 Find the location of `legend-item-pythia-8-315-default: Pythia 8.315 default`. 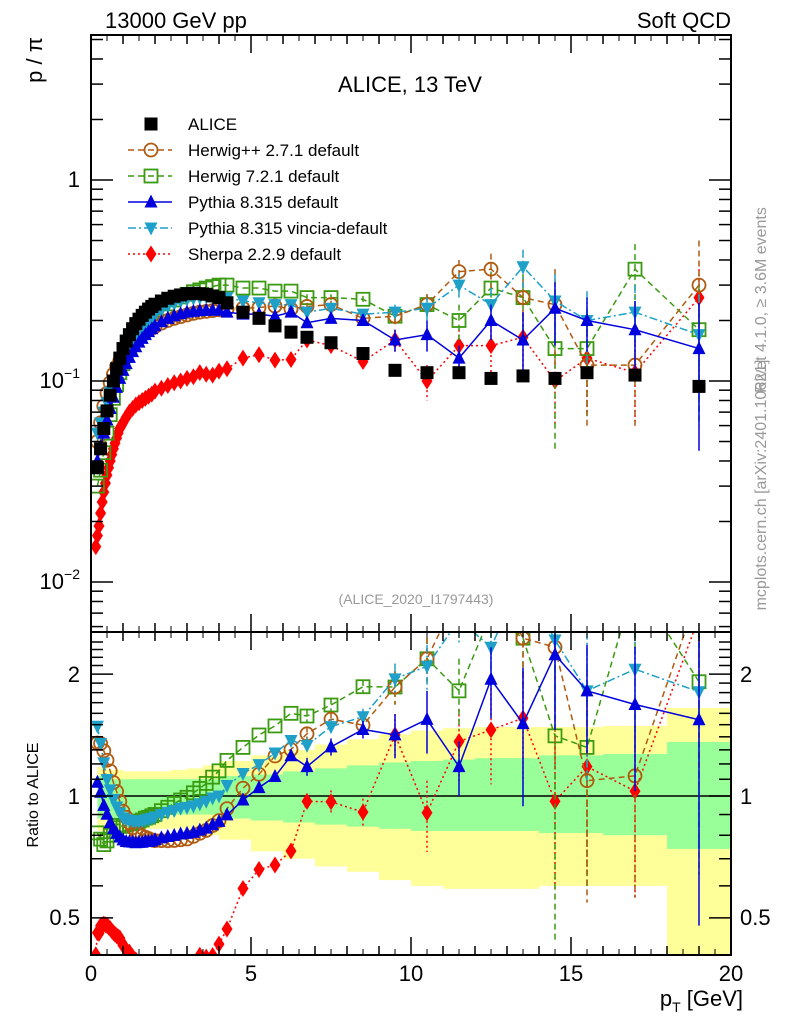

legend-item-pythia-8-315-default: Pythia 8.315 default is located at coordinates (233, 202).